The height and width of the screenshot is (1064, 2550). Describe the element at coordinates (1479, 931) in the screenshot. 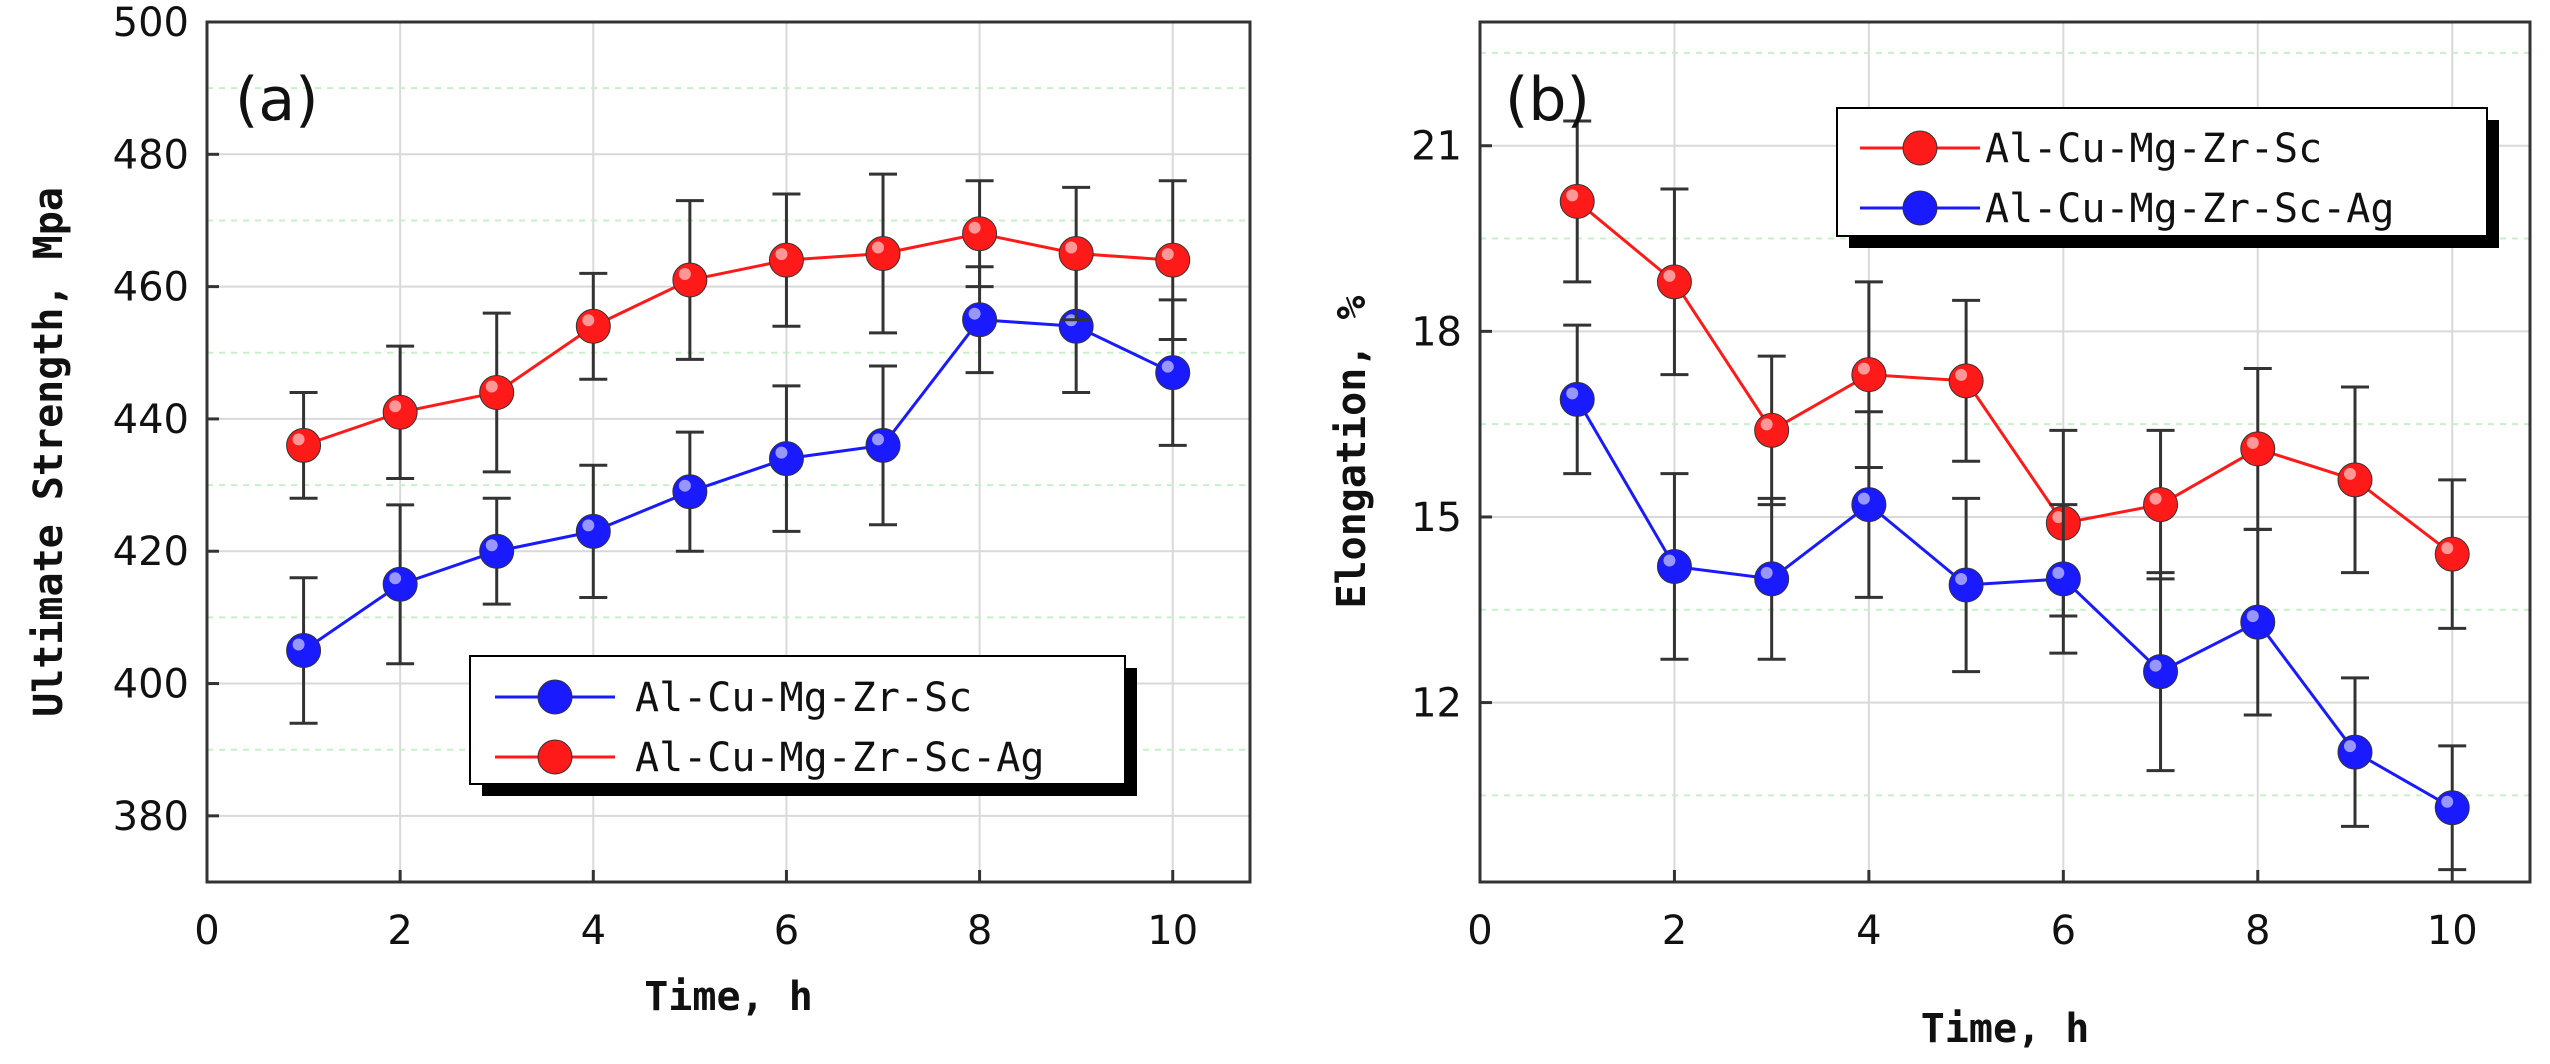

I see `chart-b-xtick-label: 0` at that location.